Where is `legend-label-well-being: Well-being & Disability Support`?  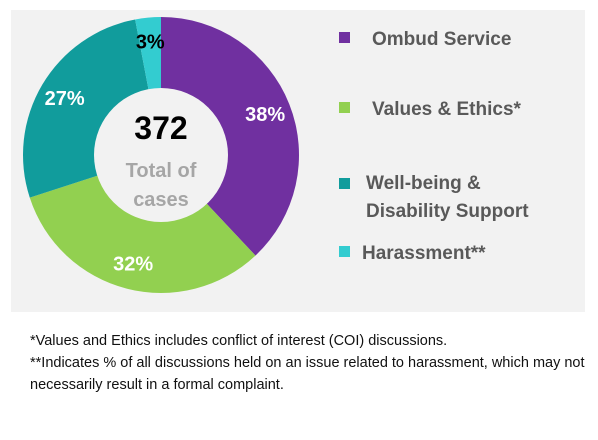
legend-label-well-being: Well-being & Disability Support is located at coordinates (447, 197).